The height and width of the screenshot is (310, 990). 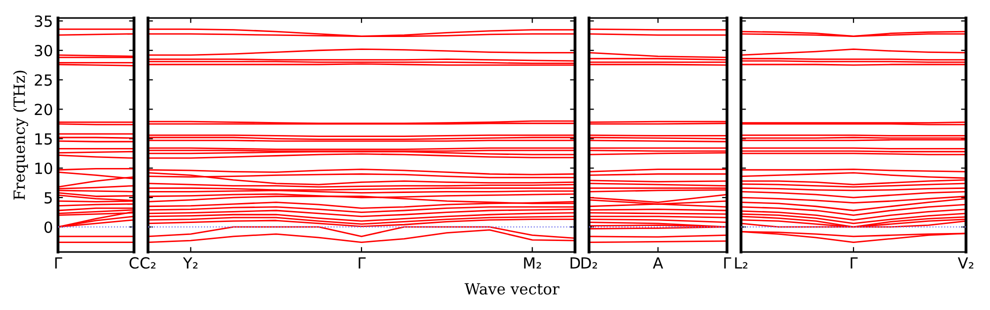 I want to click on y-tick-label: 30, so click(x=43, y=50).